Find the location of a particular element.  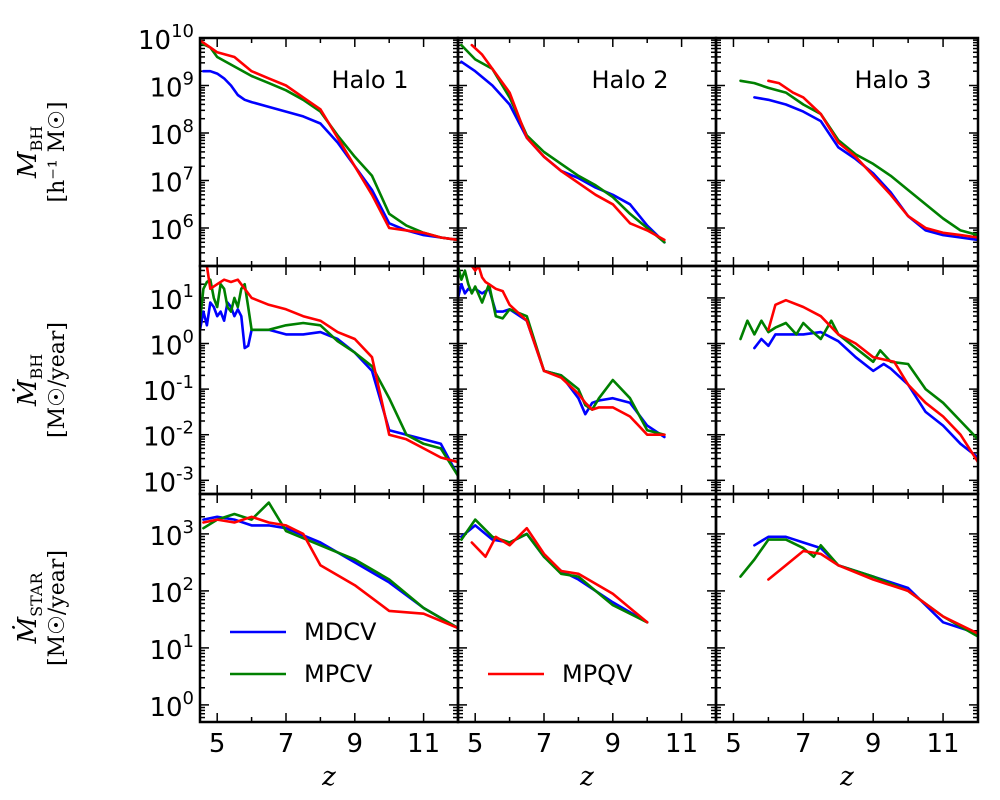

halo-label: Halo 2 is located at coordinates (629, 80).